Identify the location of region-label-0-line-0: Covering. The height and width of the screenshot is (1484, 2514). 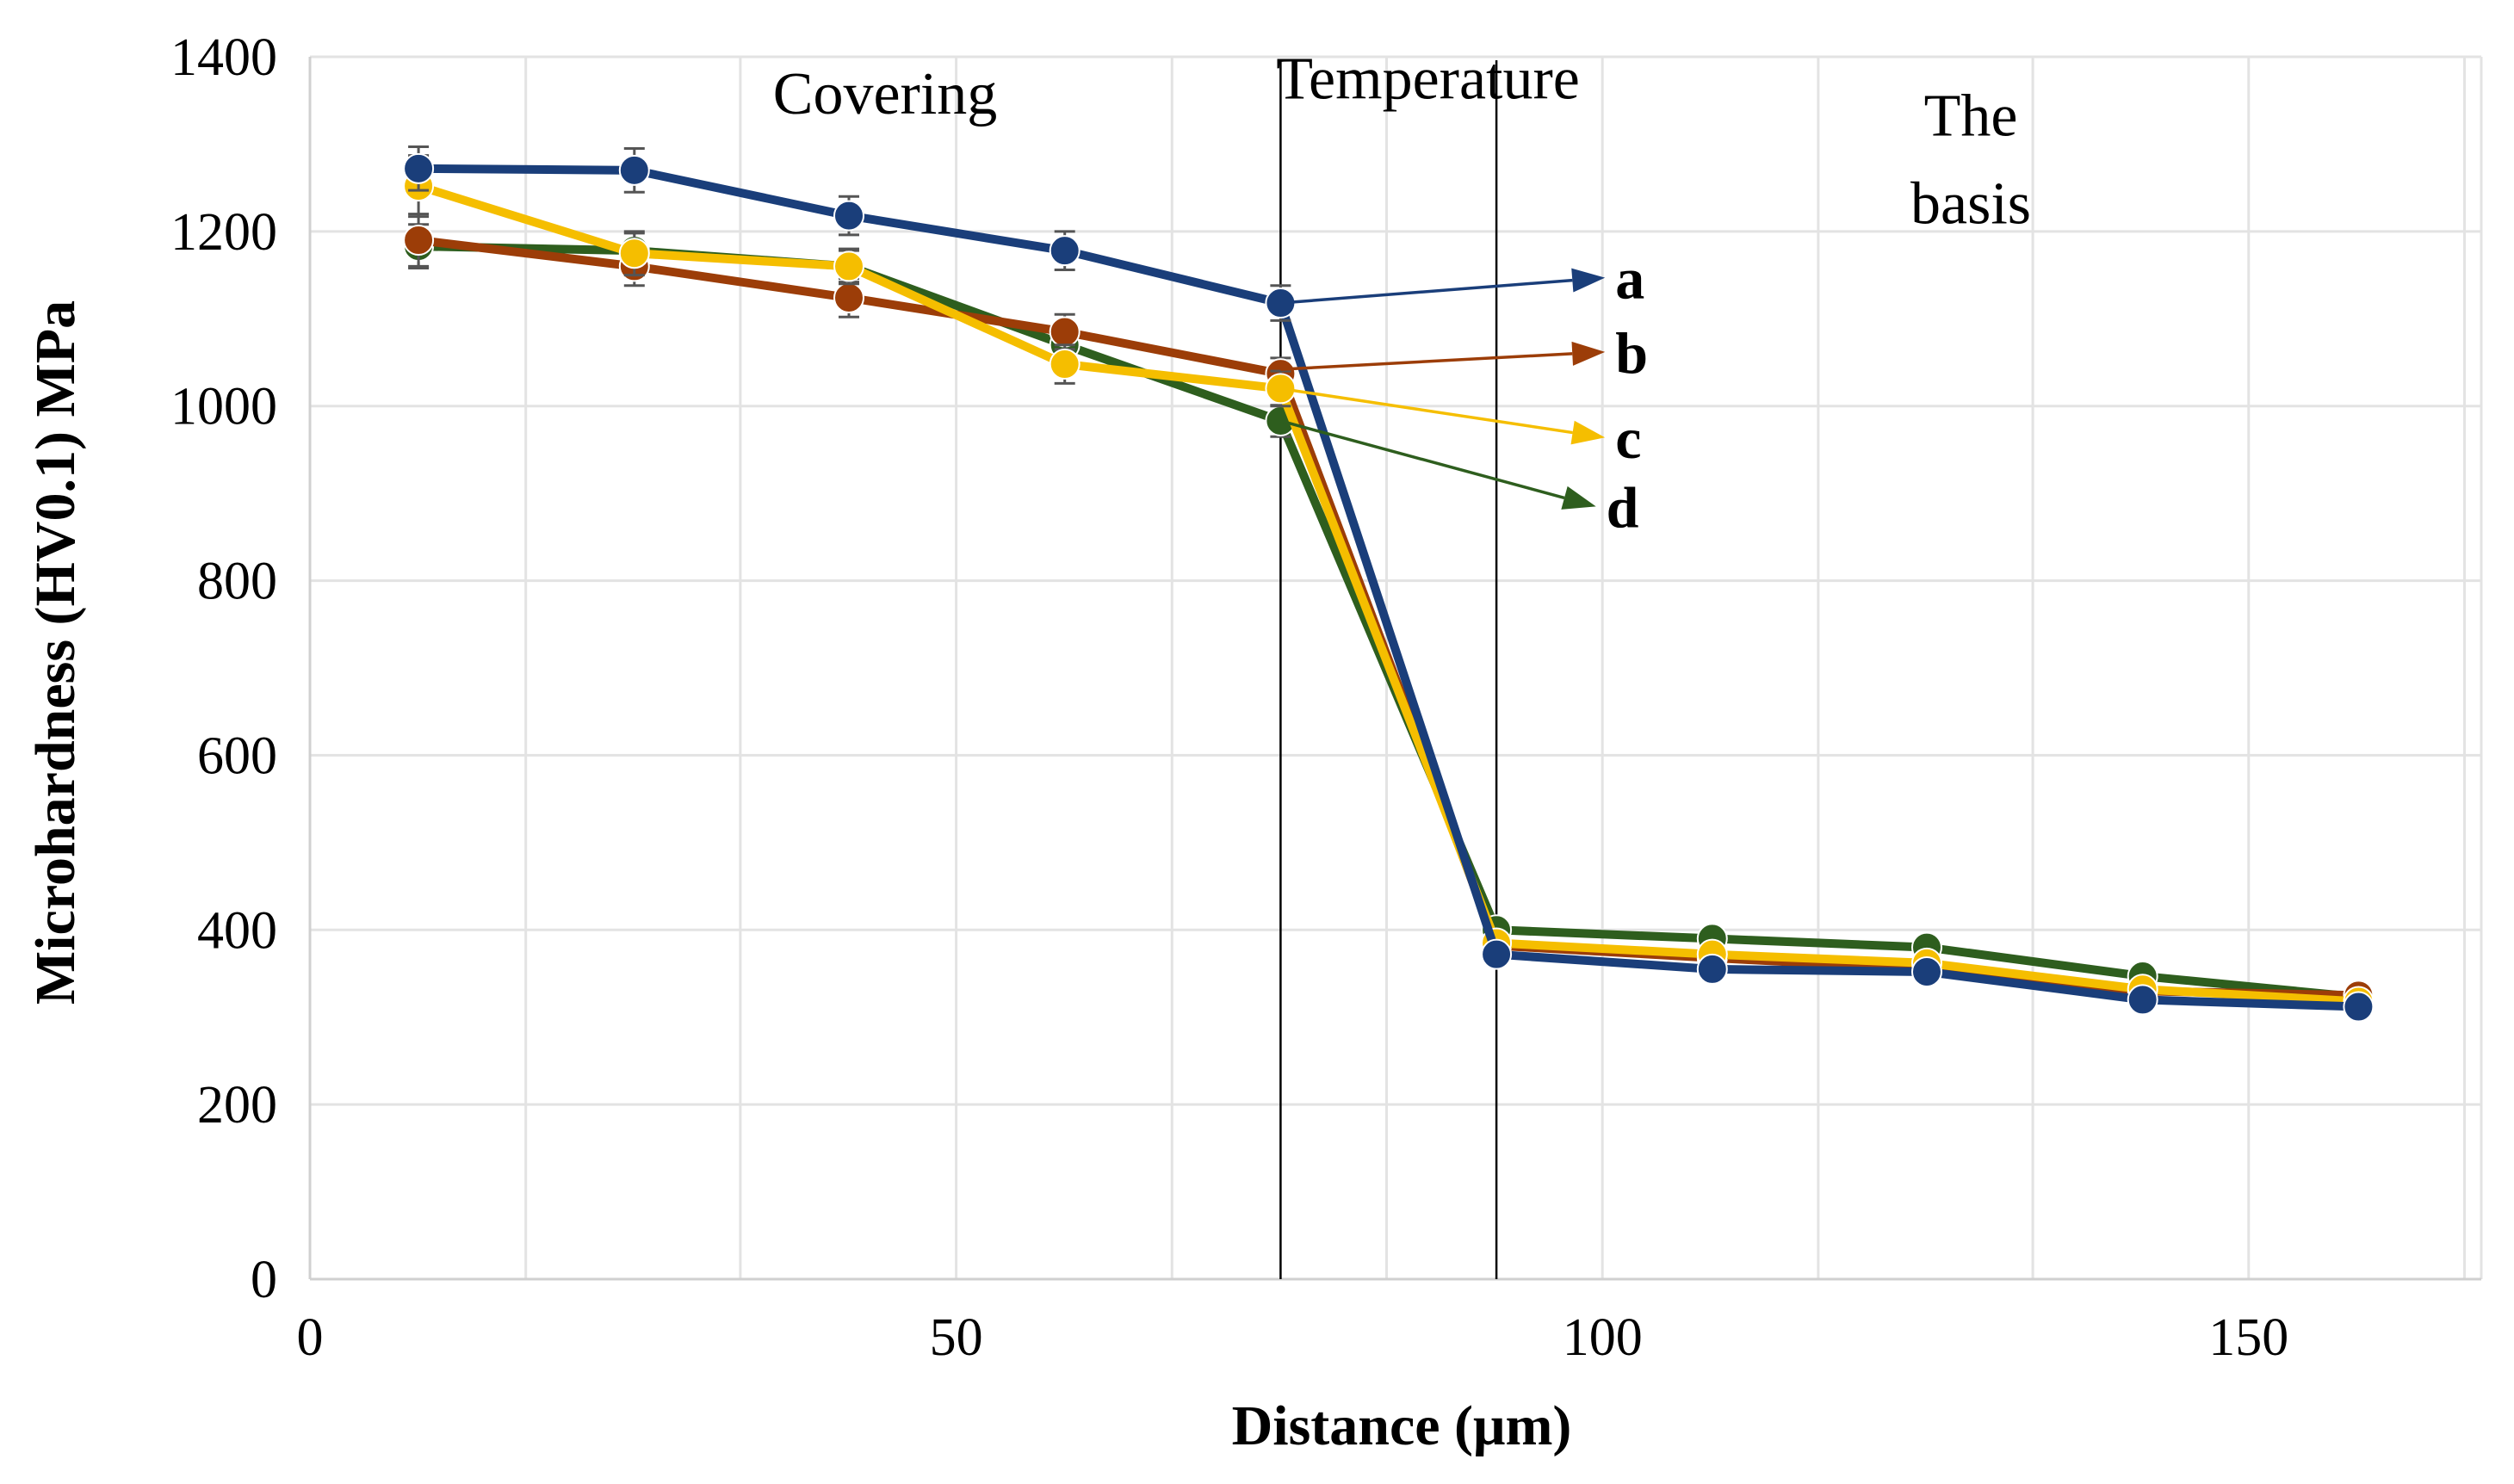
(885, 94).